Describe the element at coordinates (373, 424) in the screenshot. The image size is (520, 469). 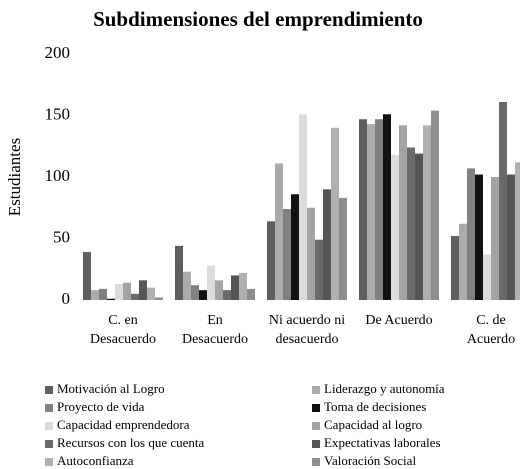
I see `legend-label: Capacidad al logro` at that location.